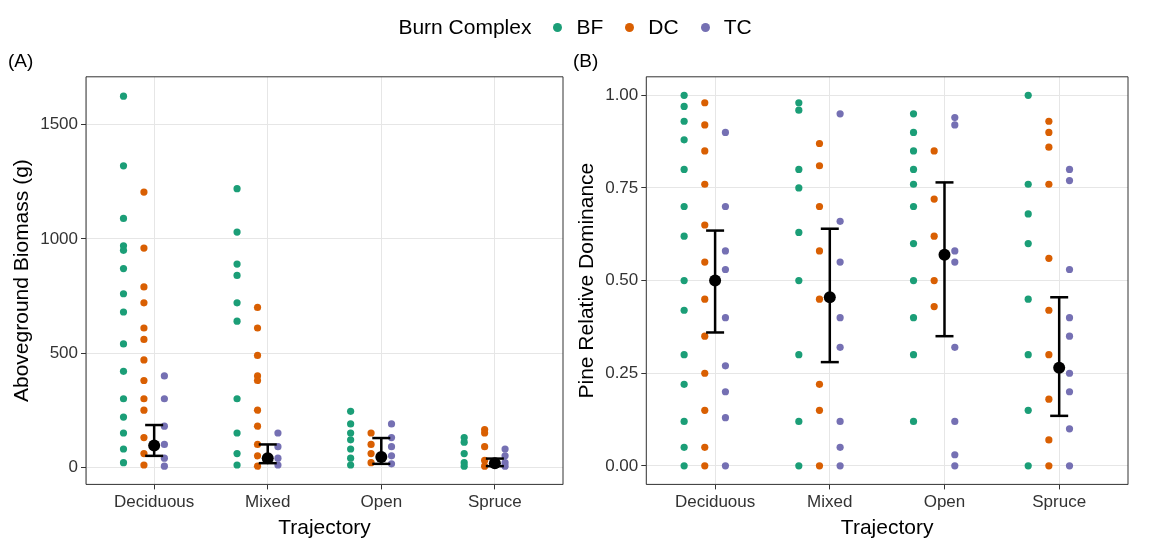  What do you see at coordinates (59, 238) in the screenshot?
I see `y-tick-label: 1000` at bounding box center [59, 238].